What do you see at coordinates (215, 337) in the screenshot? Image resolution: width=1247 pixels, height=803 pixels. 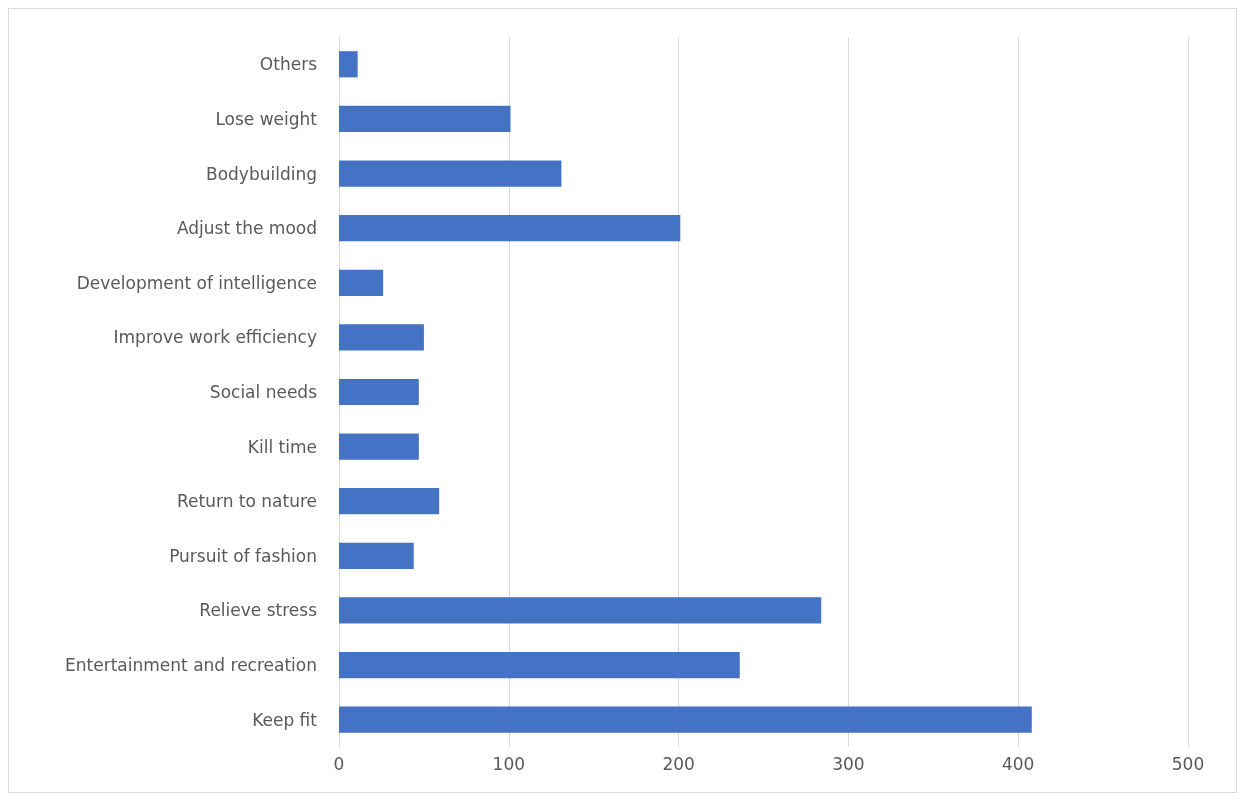 I see `y-tick-label: Improve work efficiency` at bounding box center [215, 337].